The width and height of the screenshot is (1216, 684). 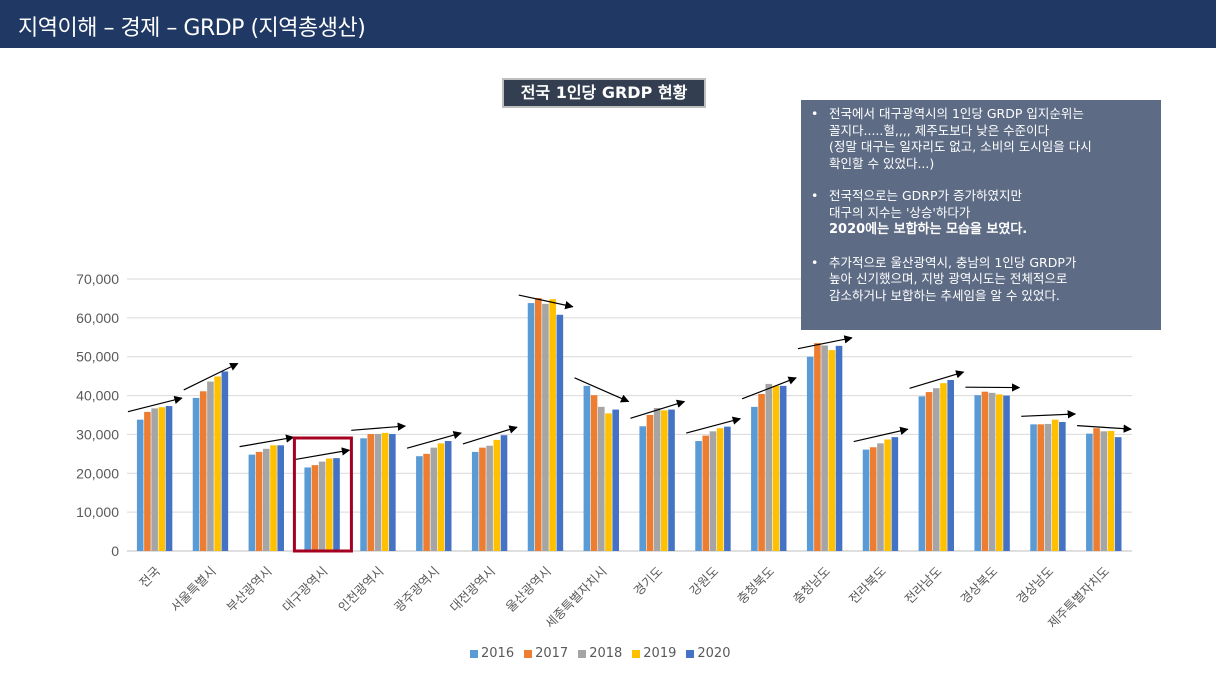 I want to click on note-body: 전국적으로는 GDRP가 증가하였지만 대구의 지수는 '상승'하다가, so click(x=925, y=204).